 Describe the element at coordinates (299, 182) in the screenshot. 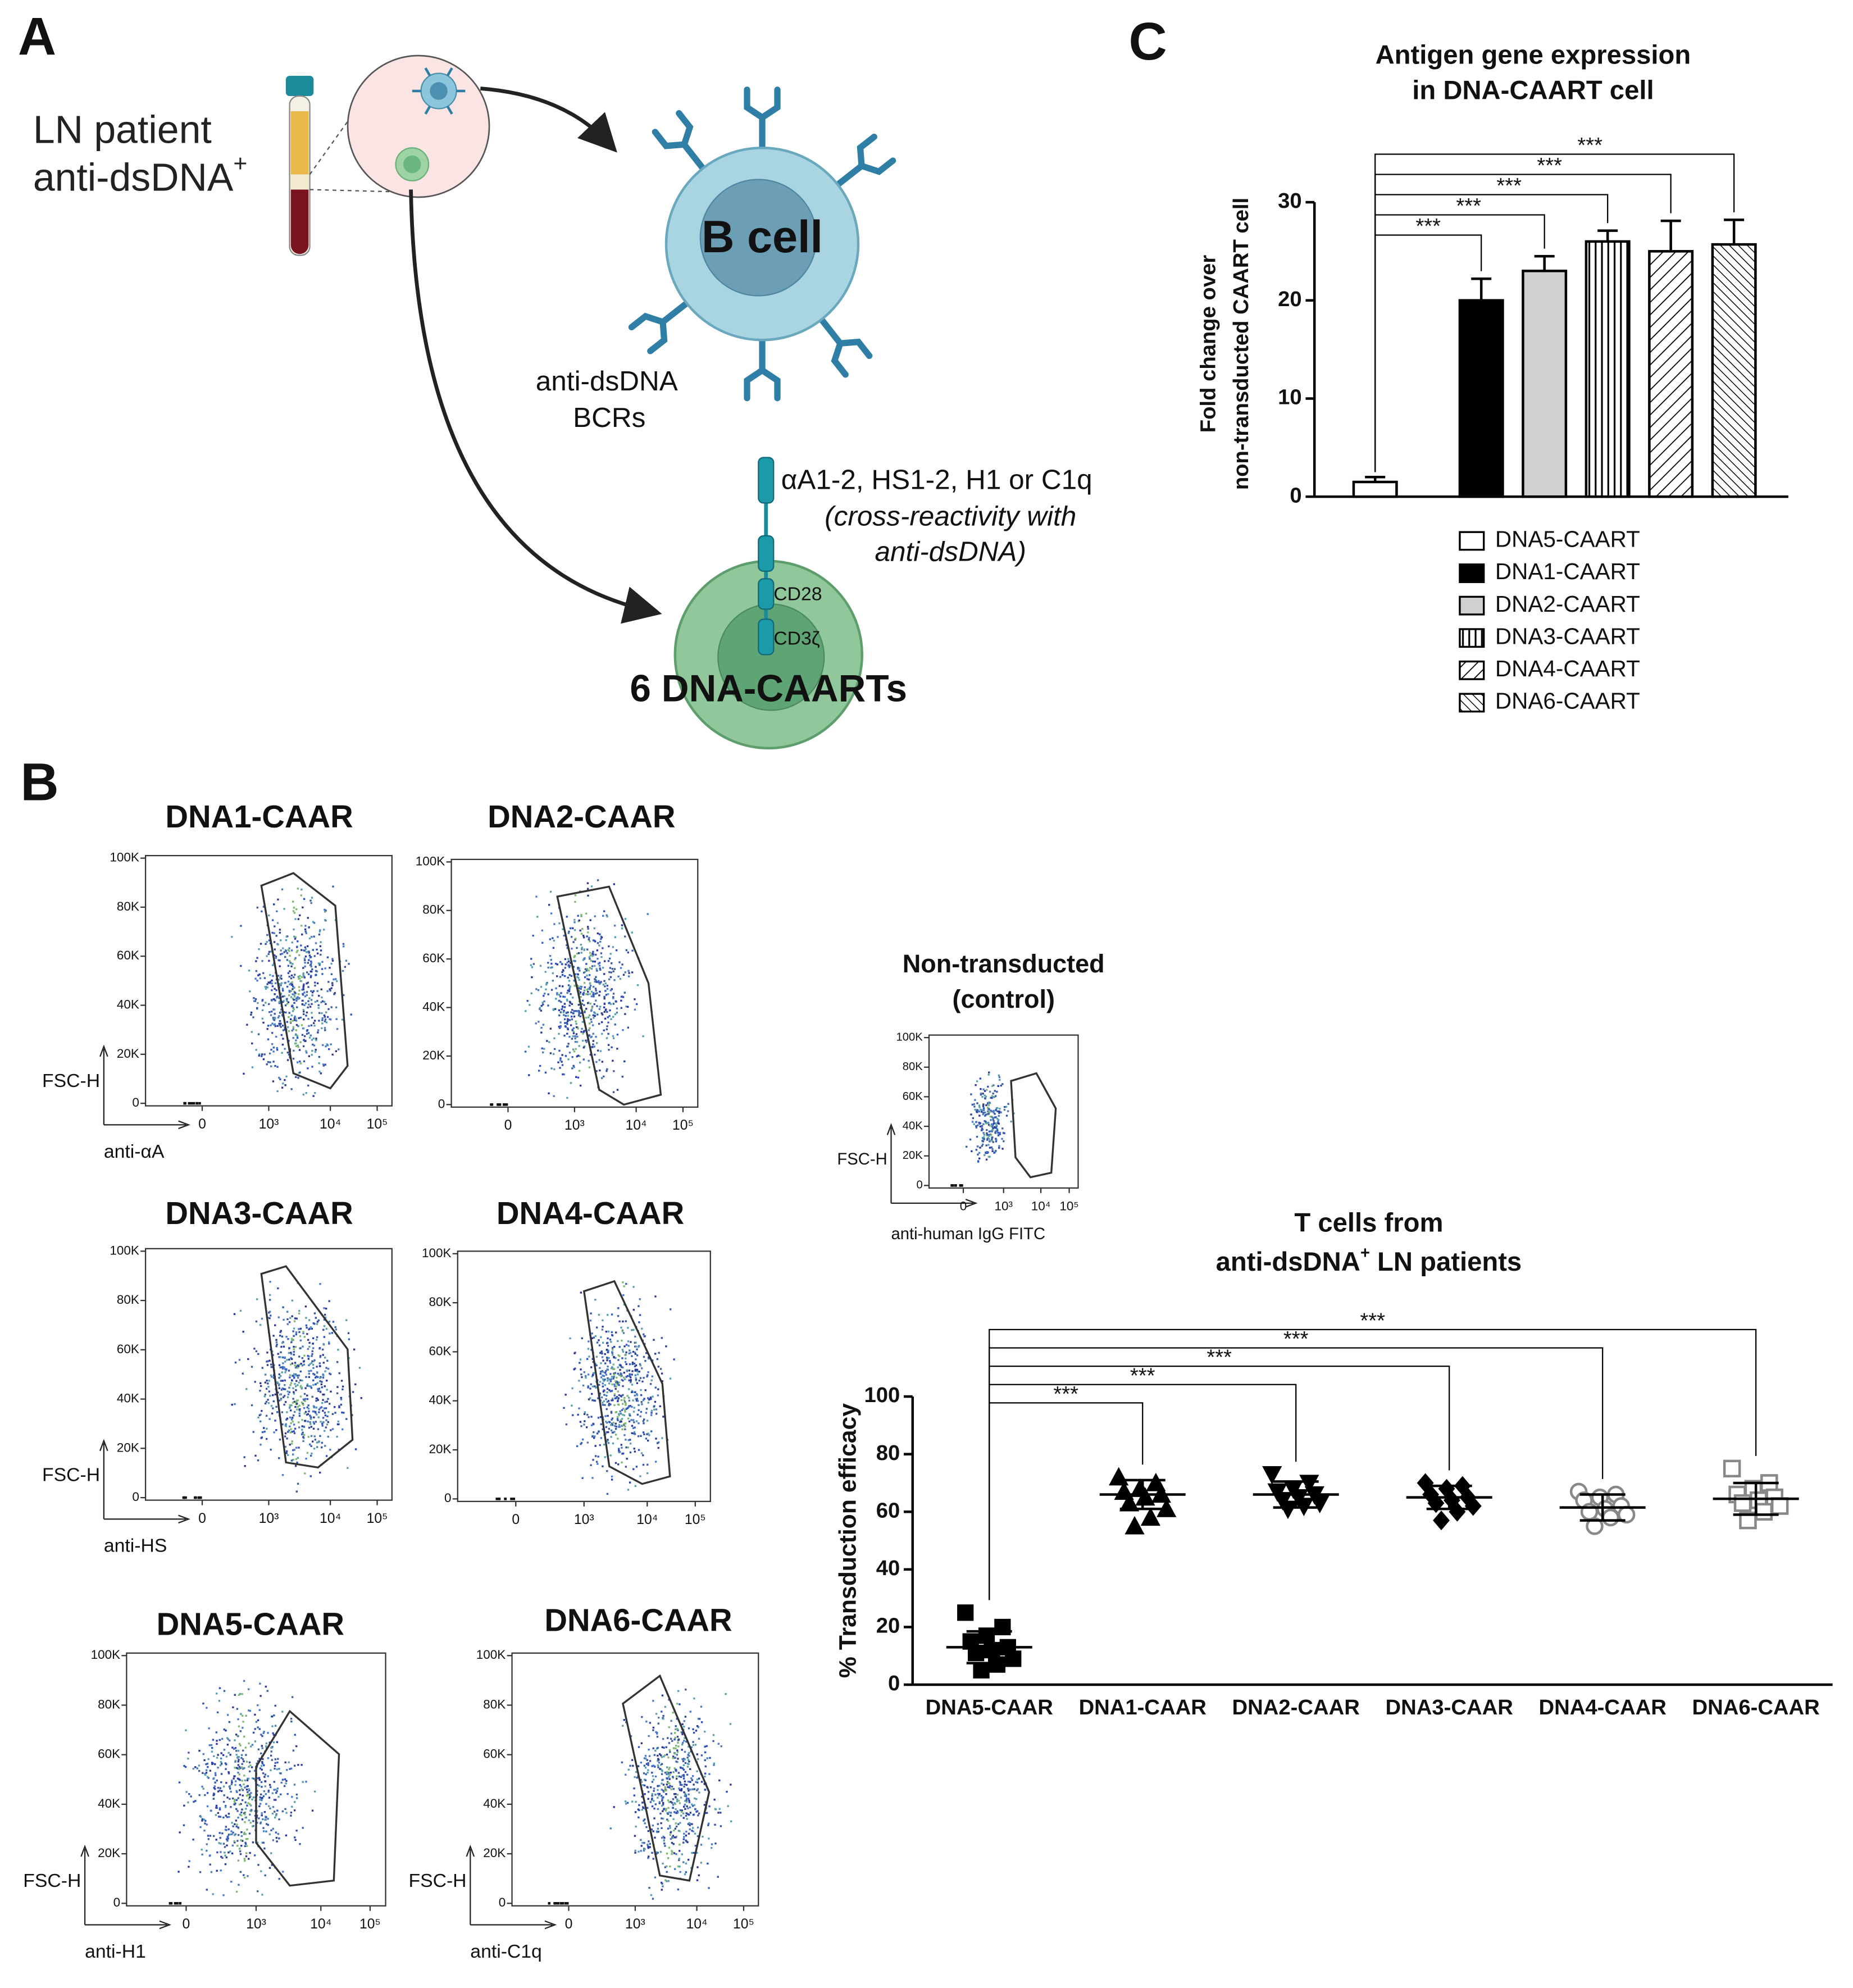

I see `tube-buffy` at that location.